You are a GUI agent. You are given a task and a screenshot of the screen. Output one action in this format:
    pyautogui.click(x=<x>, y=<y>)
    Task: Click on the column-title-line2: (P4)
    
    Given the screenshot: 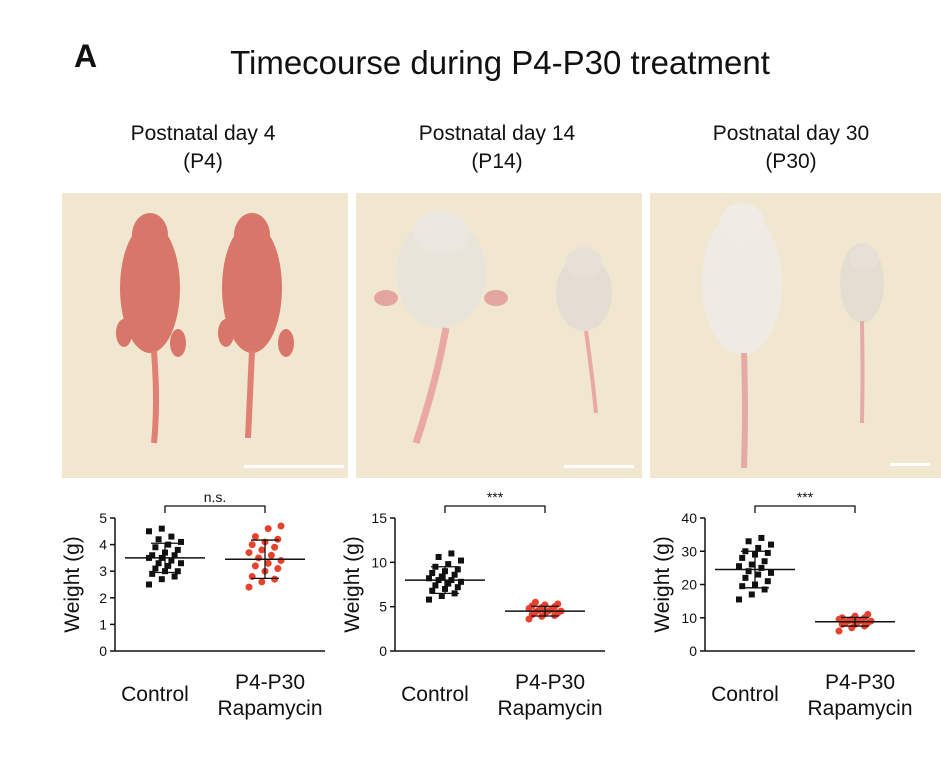 What is the action you would take?
    pyautogui.click(x=203, y=161)
    